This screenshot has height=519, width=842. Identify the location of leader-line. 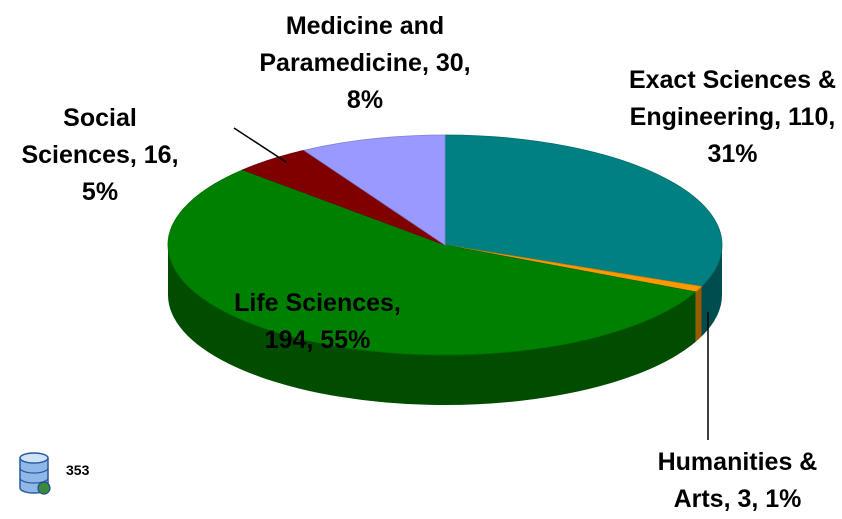
(260, 145).